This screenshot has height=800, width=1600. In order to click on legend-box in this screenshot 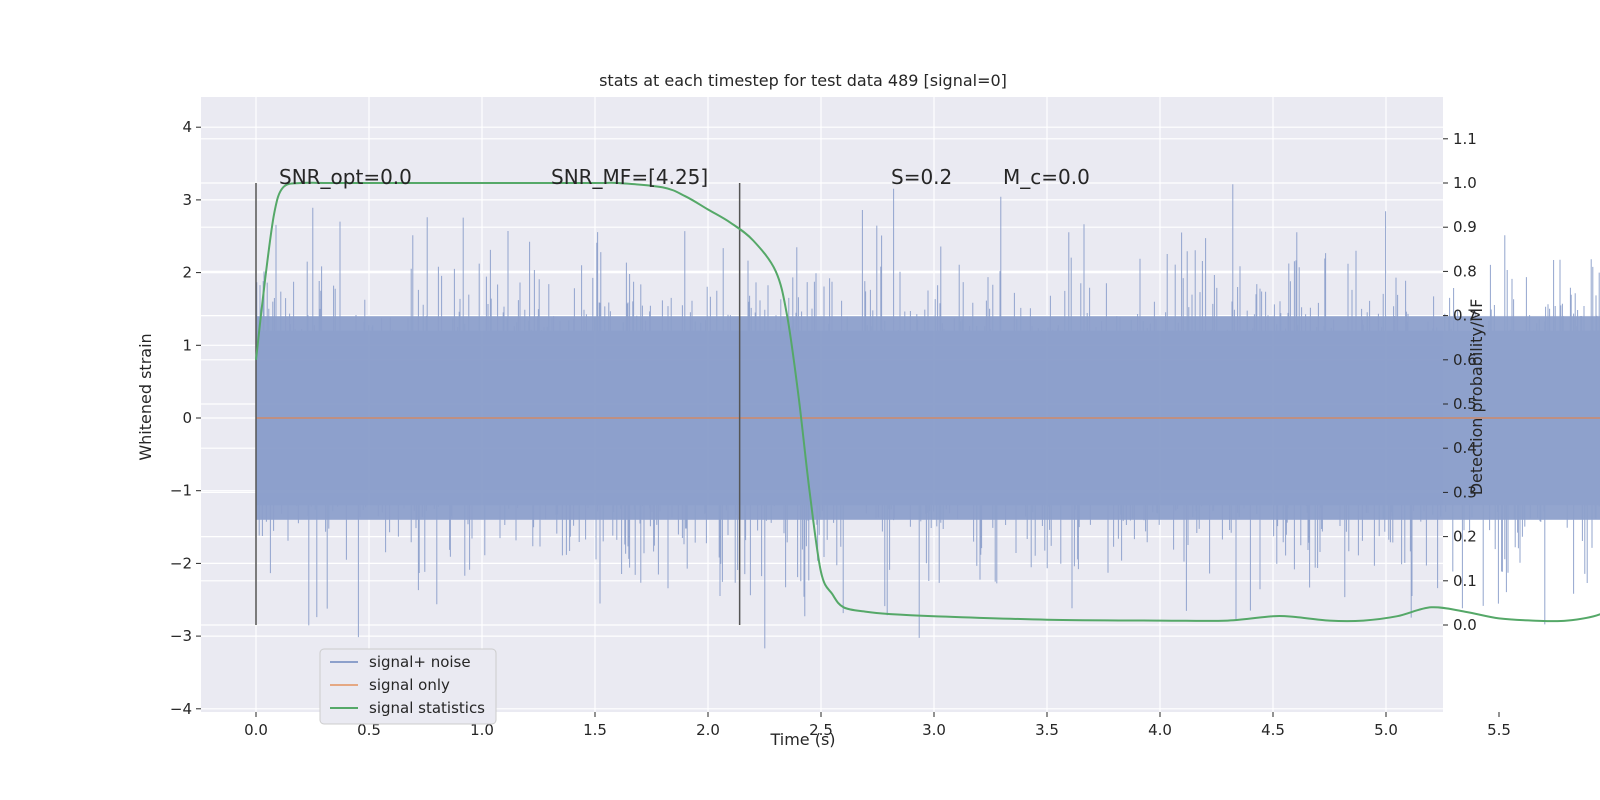, I will do `click(408, 686)`.